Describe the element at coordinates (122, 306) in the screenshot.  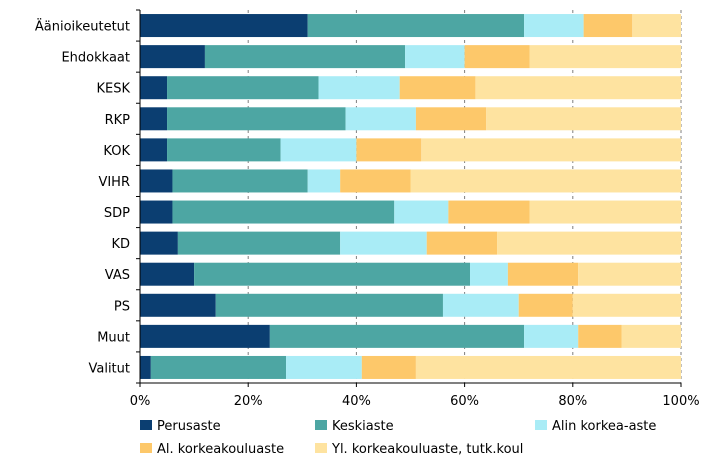
I see `category-label: PS` at that location.